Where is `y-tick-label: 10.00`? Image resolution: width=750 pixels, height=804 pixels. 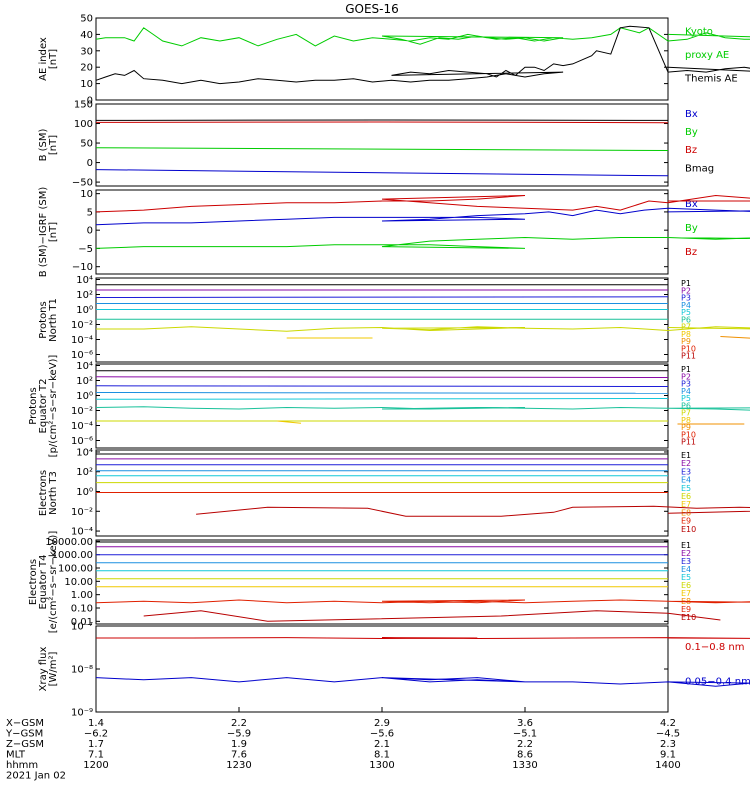
y-tick-label: 10.00 is located at coordinates (78, 582).